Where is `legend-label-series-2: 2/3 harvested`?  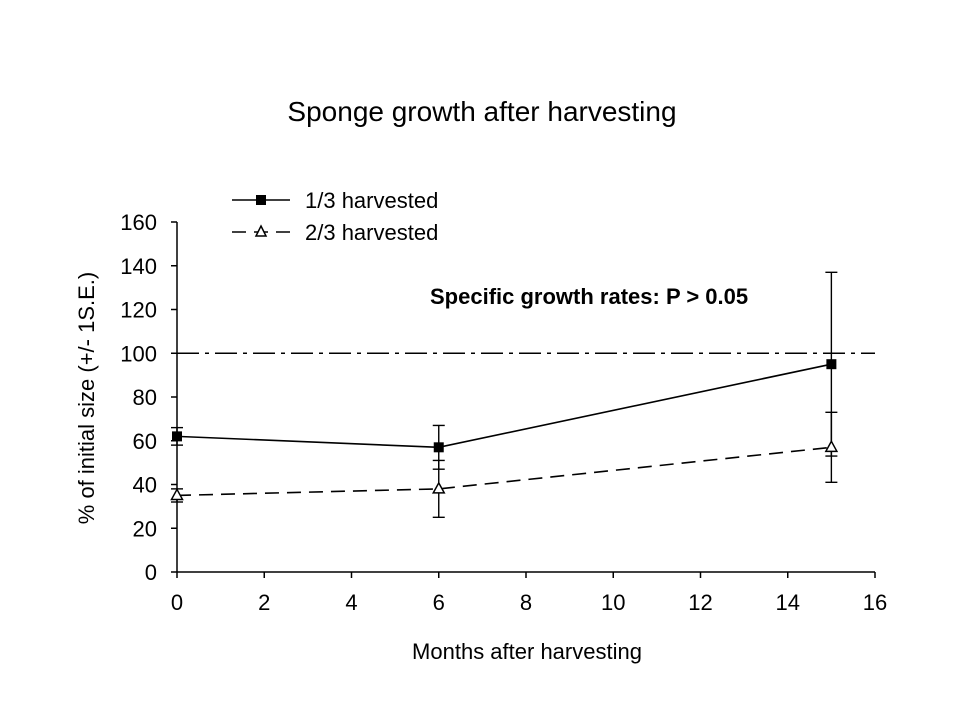
legend-label-series-2: 2/3 harvested is located at coordinates (371, 232).